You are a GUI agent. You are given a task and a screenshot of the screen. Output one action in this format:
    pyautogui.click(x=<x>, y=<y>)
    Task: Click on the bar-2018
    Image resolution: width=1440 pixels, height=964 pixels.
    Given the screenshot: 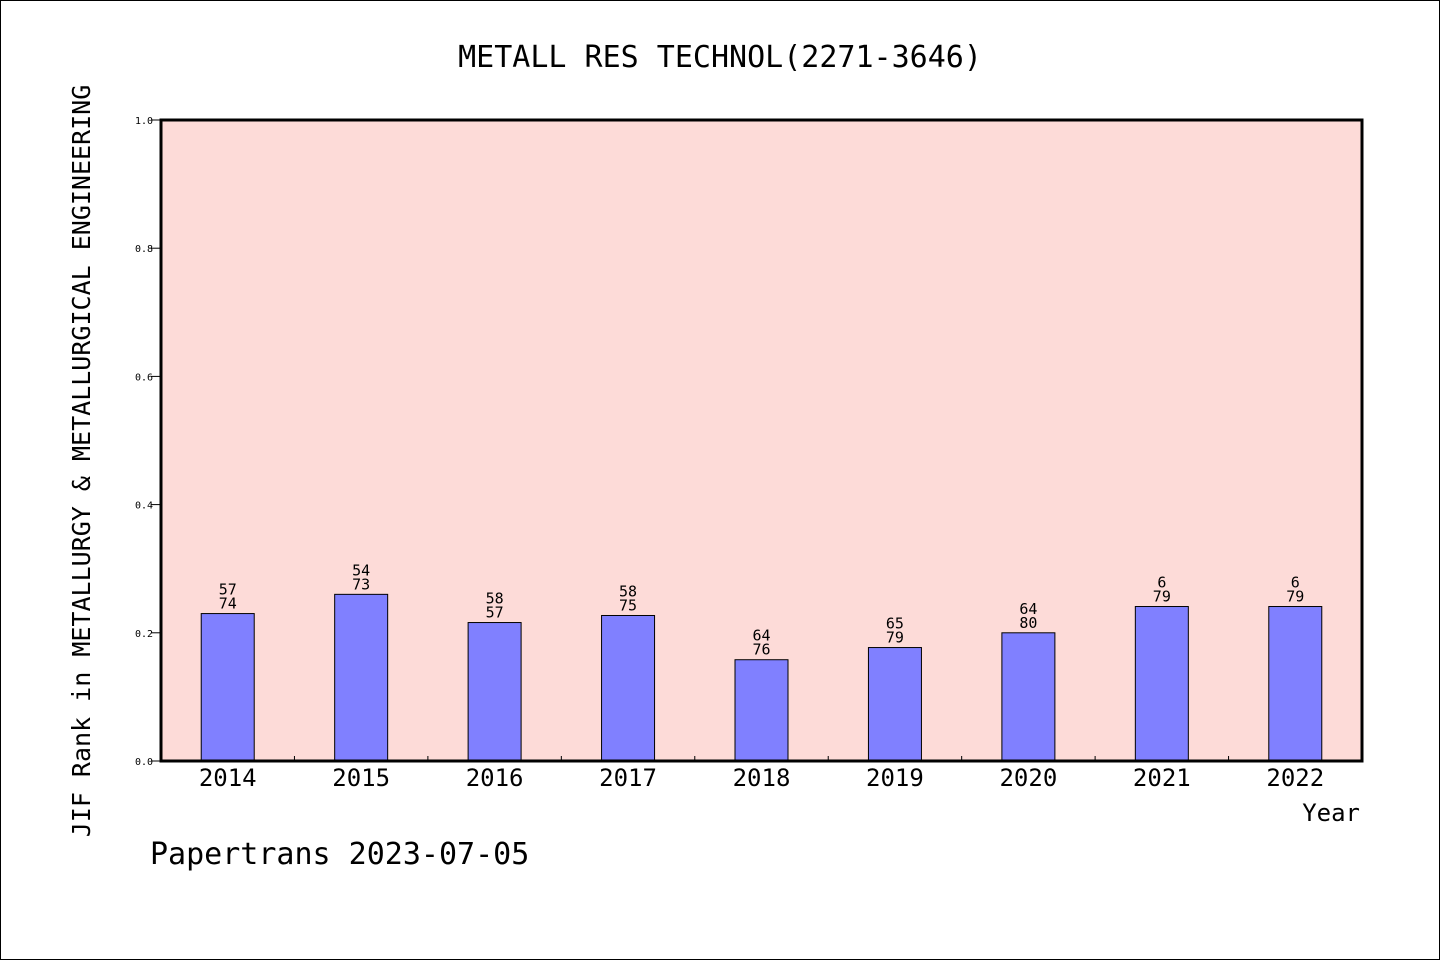 What is the action you would take?
    pyautogui.click(x=761, y=710)
    